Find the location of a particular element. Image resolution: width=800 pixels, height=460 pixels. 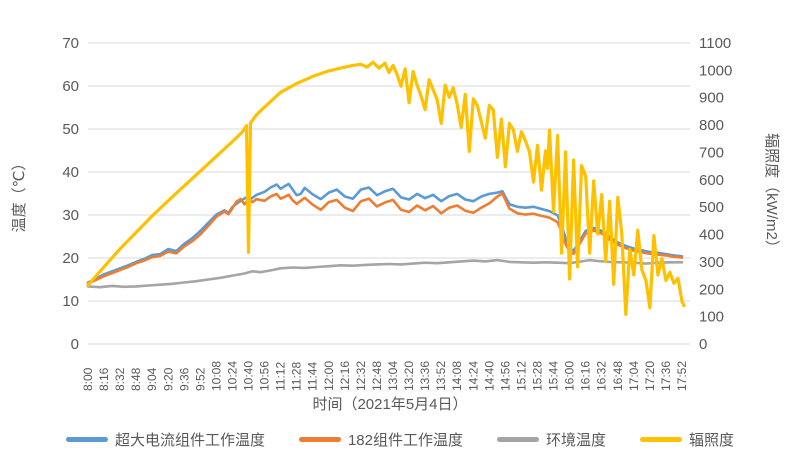

legend-label: 环境温度 is located at coordinates (576, 440).